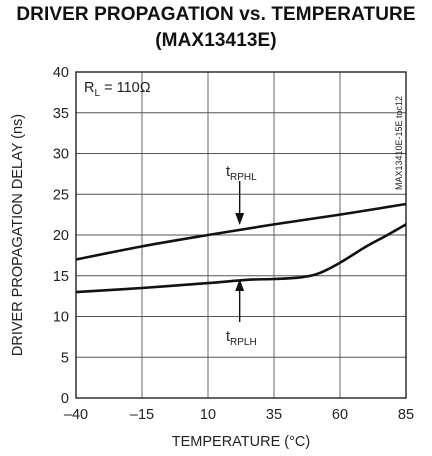 Image resolution: width=432 pixels, height=456 pixels. Describe the element at coordinates (243, 342) in the screenshot. I see `series-label-sub: RPLH` at that location.